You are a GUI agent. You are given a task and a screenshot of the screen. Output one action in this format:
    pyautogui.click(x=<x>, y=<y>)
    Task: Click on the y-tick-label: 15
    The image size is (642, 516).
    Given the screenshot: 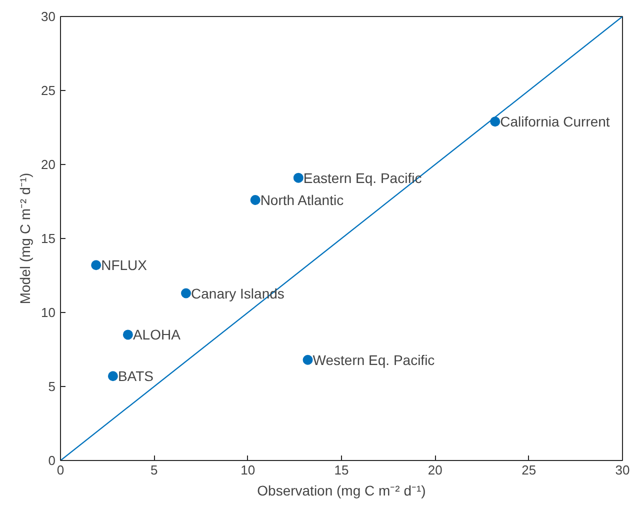 What is the action you would take?
    pyautogui.click(x=48, y=238)
    